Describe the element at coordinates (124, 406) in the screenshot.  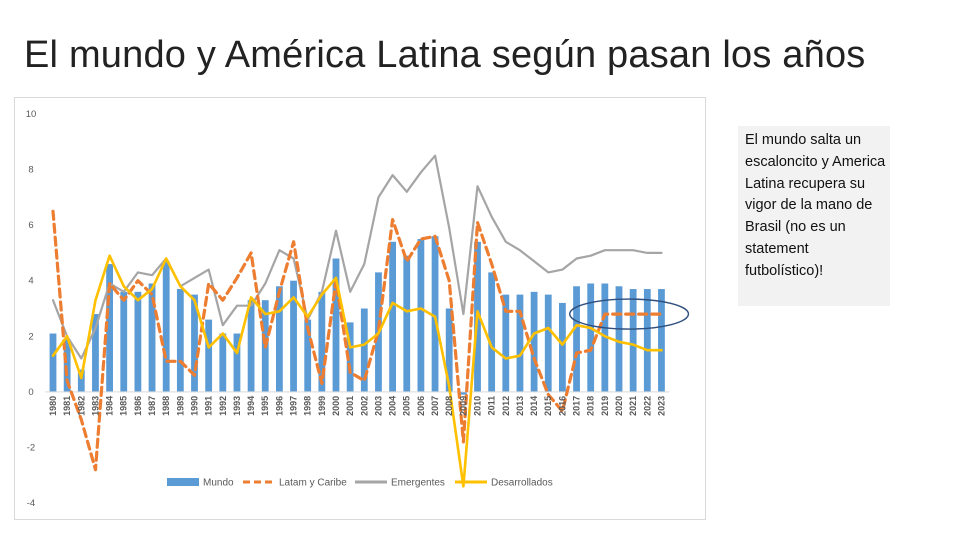
I see `x-tick-label: 1985` at that location.